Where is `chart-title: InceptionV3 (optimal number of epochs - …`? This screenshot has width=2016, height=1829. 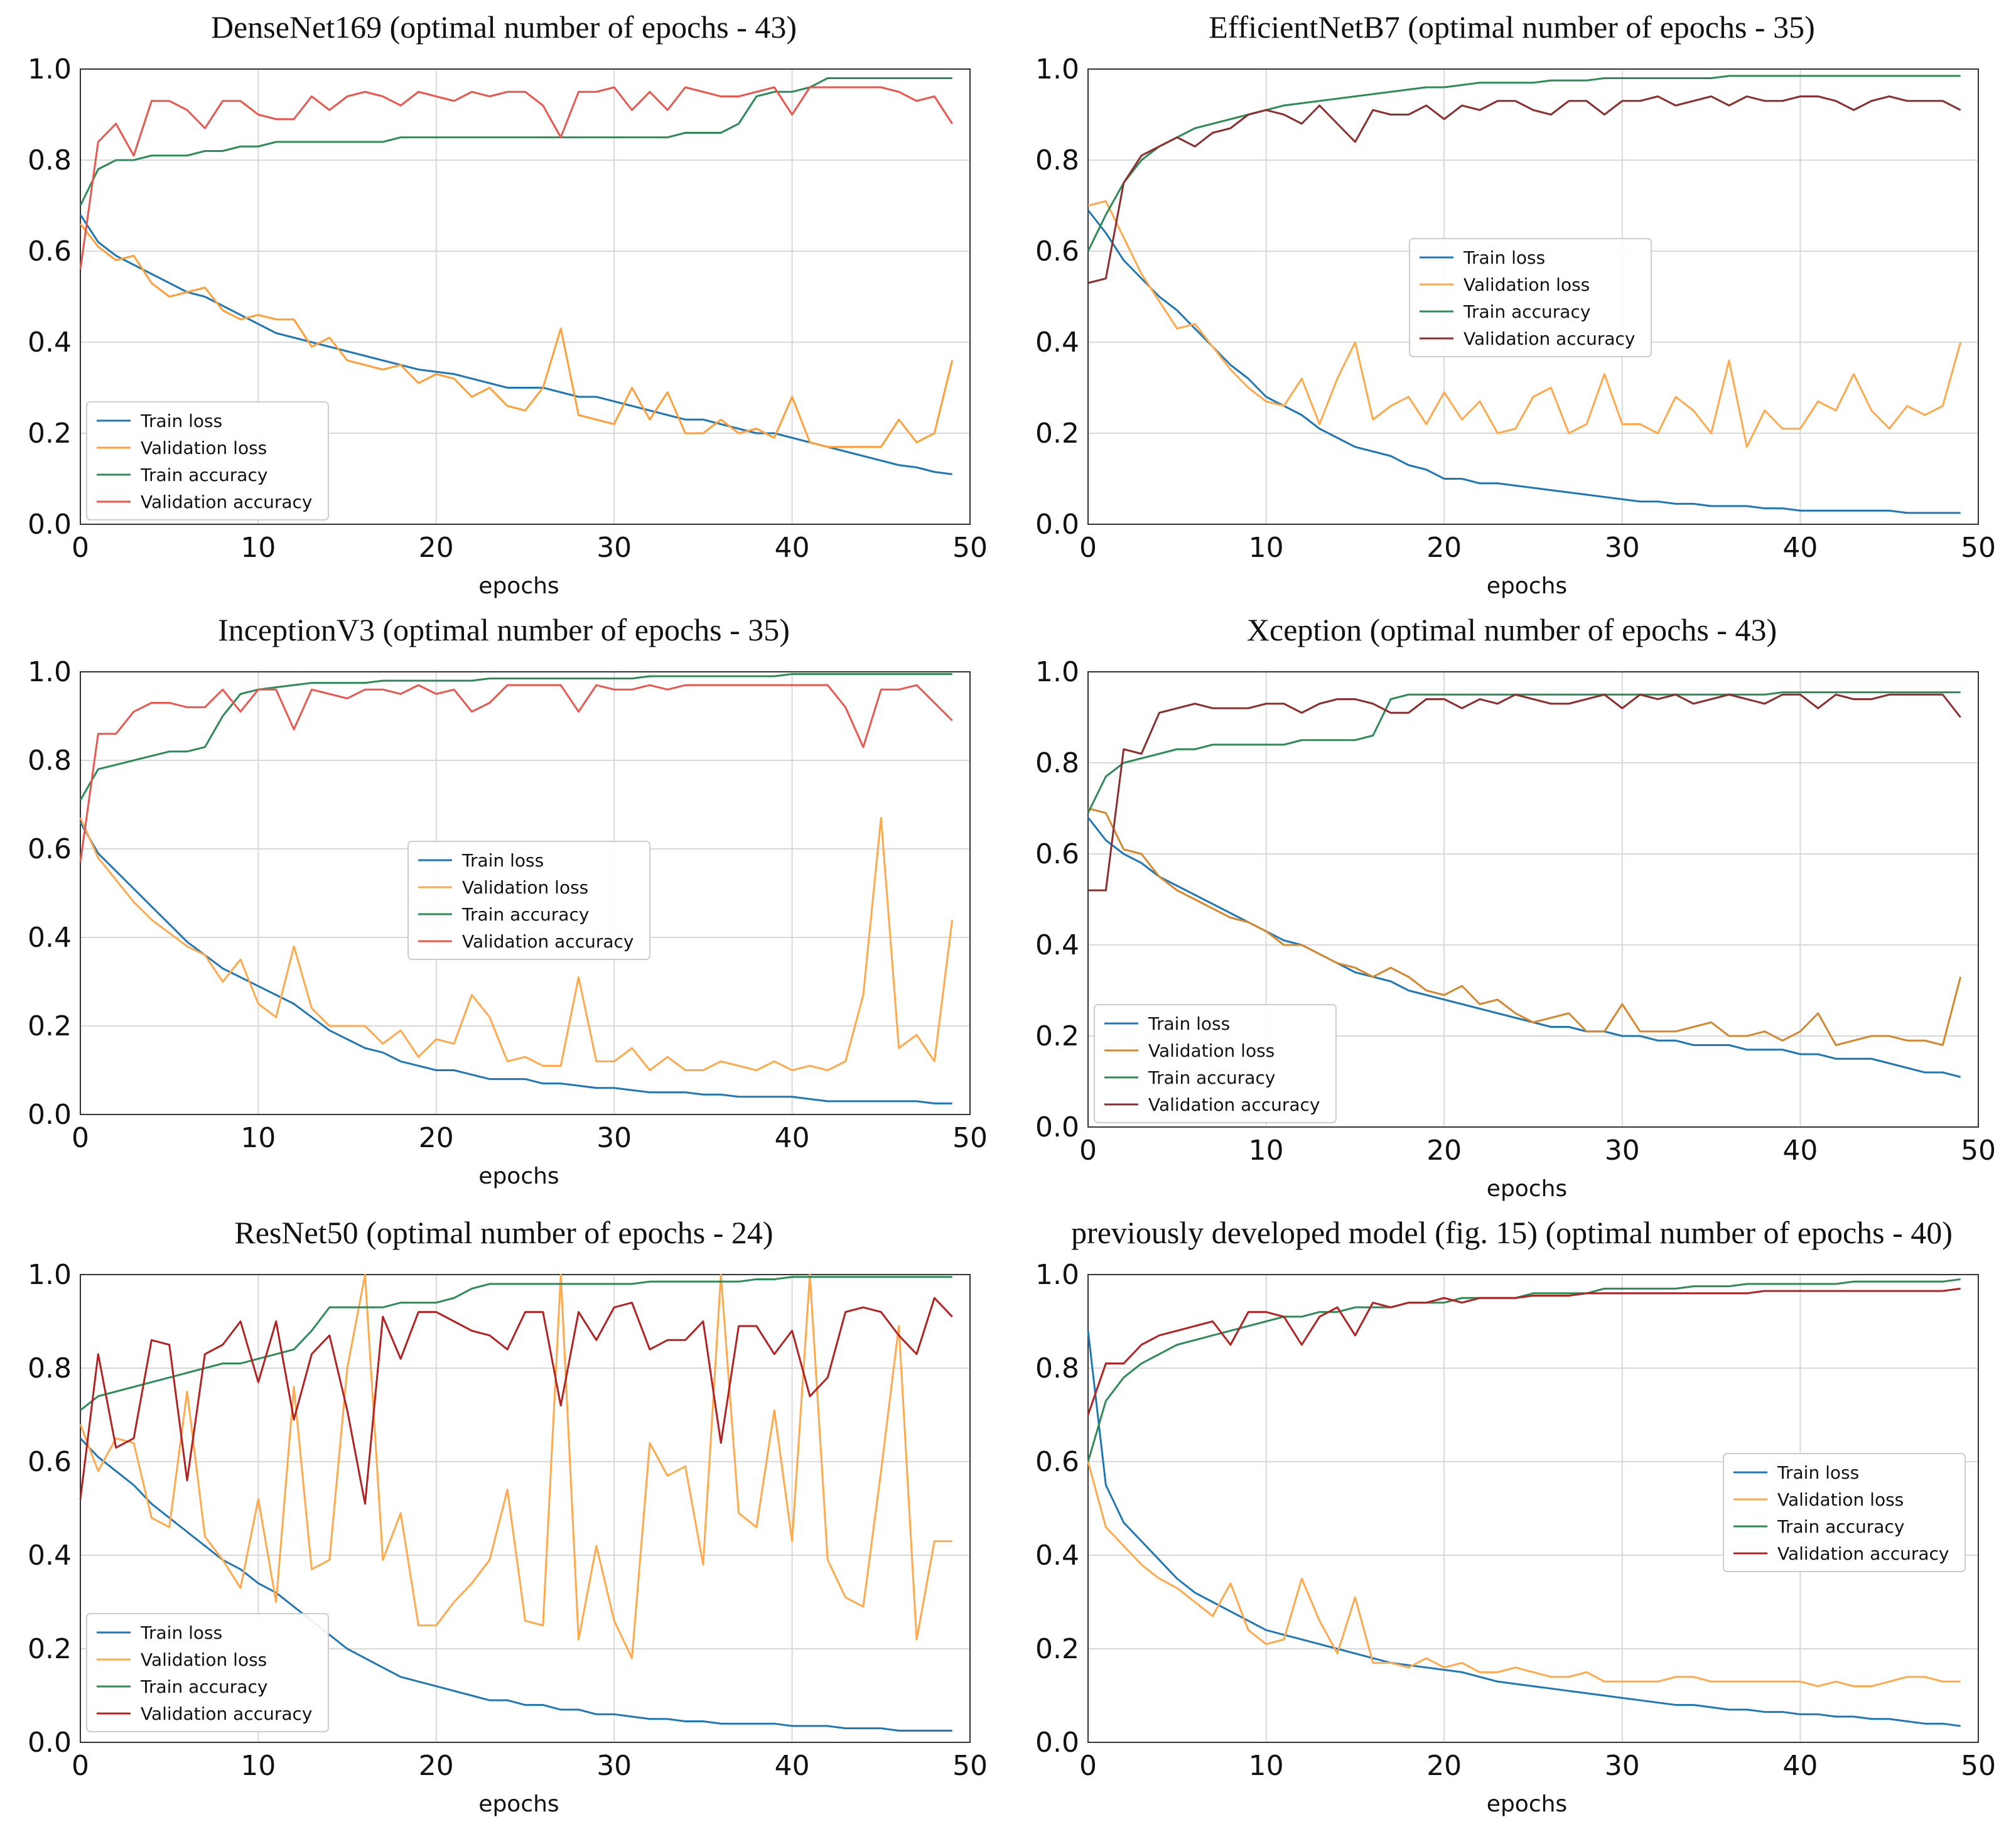
chart-title: InceptionV3 (optimal number of epochs - … is located at coordinates (504, 629).